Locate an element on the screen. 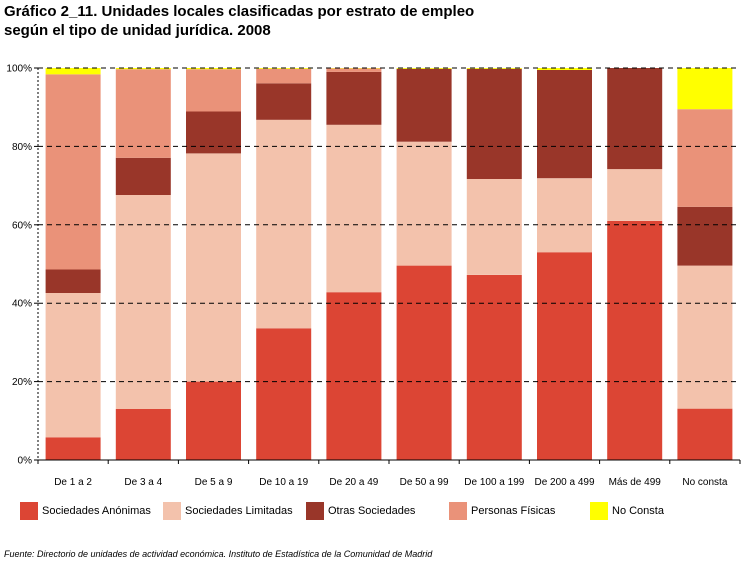 The width and height of the screenshot is (748, 562). x-tick-label: De 3 a 4 is located at coordinates (143, 482).